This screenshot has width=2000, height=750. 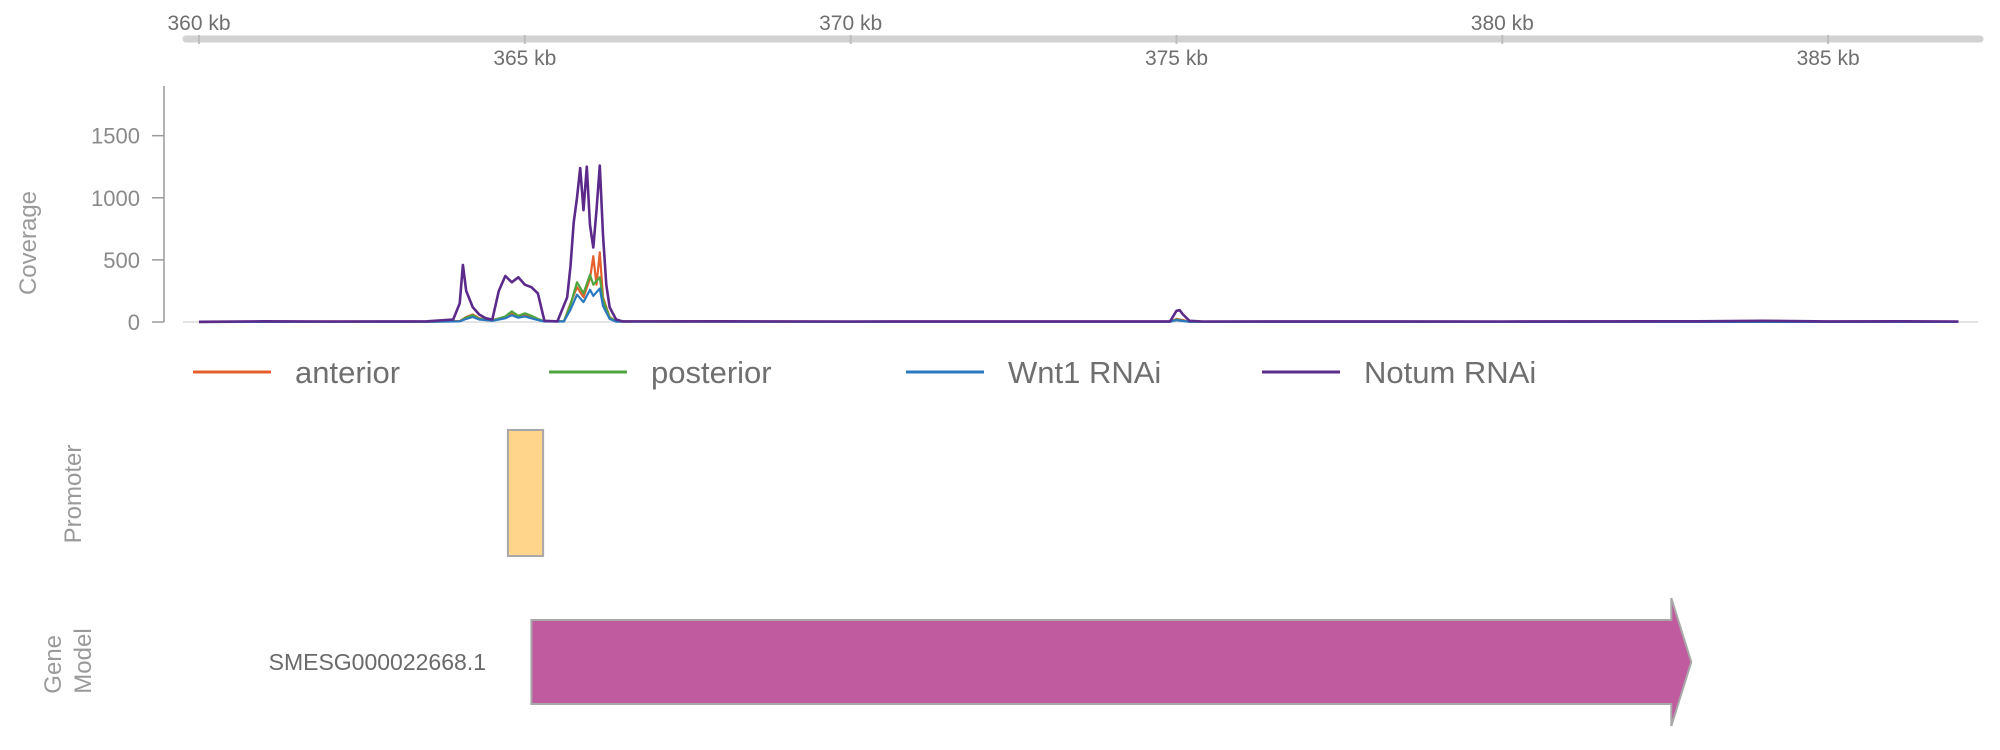 I want to click on coverage-label: Coverage, so click(x=28, y=243).